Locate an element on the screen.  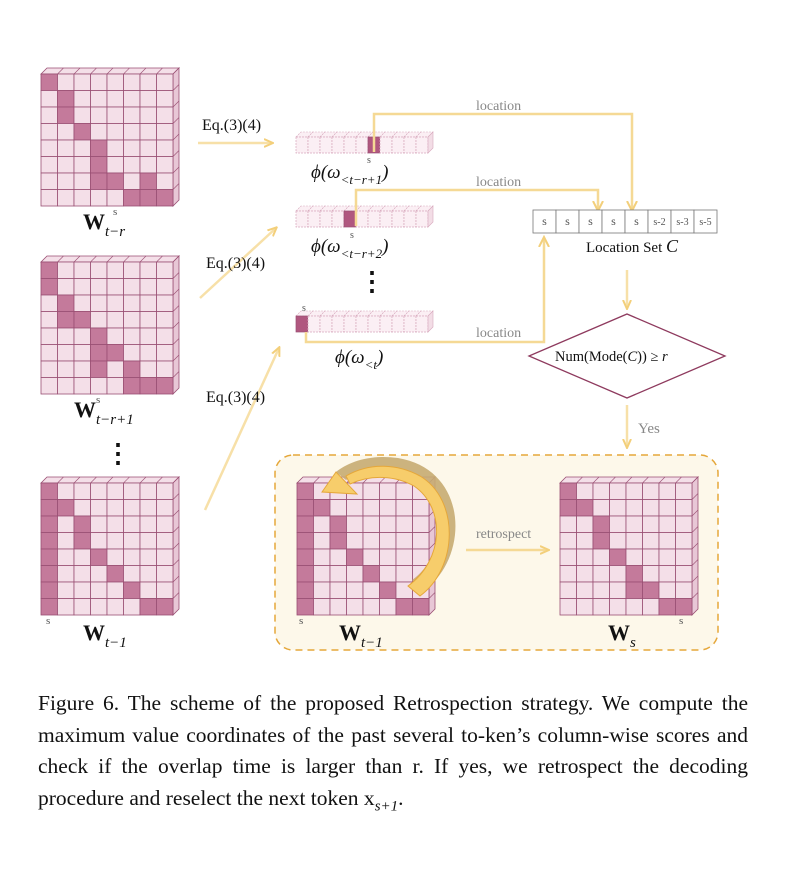
matrix-w-s is located at coordinates (629, 546).